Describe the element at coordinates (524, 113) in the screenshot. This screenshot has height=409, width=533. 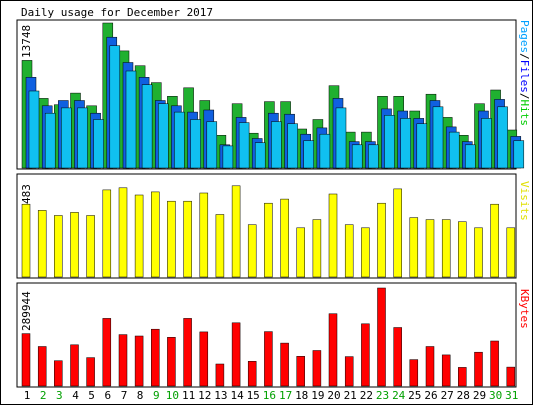
I see `hits-panel-ylabel-part: Hits` at that location.